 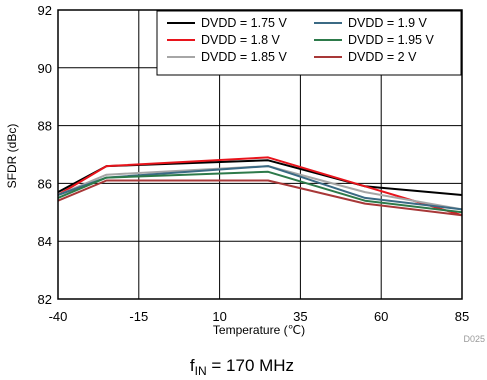 What do you see at coordinates (201, 371) in the screenshot?
I see `caption-subscript: IN` at bounding box center [201, 371].